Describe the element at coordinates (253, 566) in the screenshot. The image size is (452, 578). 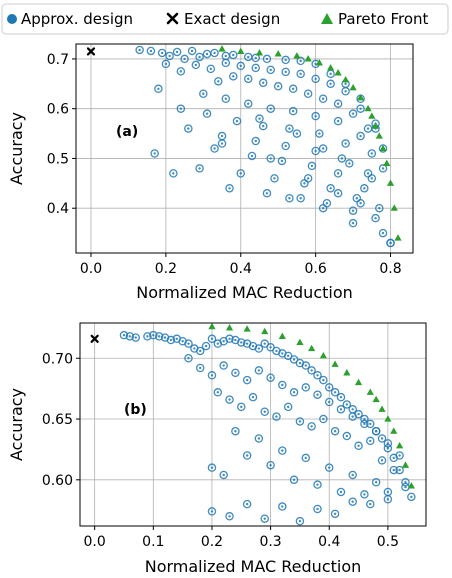
I see `chart-b-xlabel: Normalized MAC Reduction` at that location.